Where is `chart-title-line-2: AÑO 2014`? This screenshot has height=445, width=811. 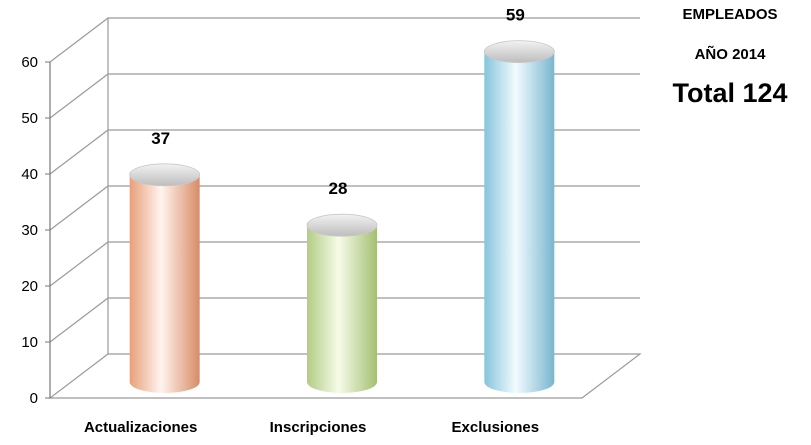
chart-title-line-2: AÑO 2014 is located at coordinates (730, 54).